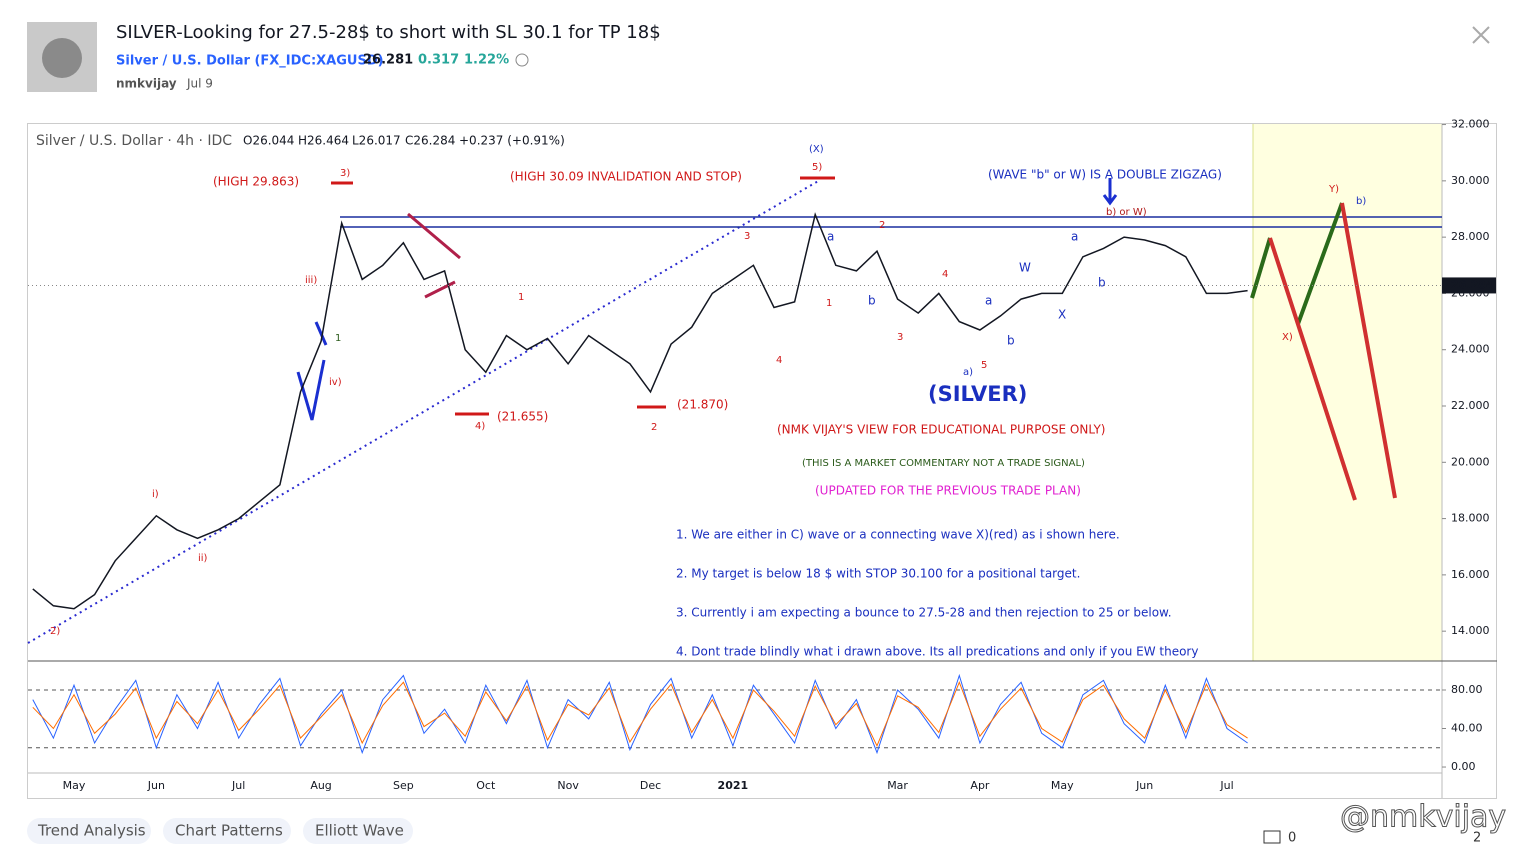 Image resolution: width=1520 pixels, height=867 pixels. Describe the element at coordinates (1297, 263) in the screenshot. I see `projection-up` at that location.